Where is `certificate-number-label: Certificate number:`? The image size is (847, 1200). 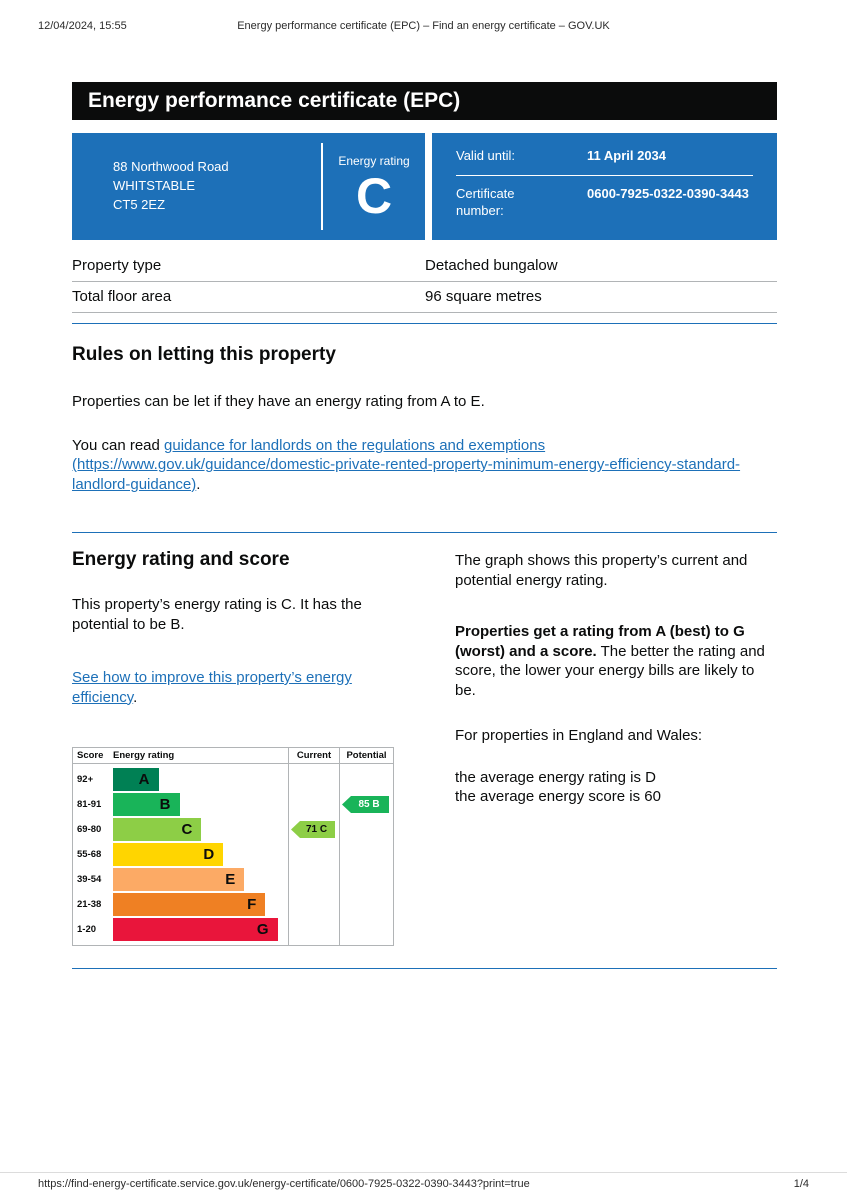 certificate-number-label: Certificate number: is located at coordinates (485, 202).